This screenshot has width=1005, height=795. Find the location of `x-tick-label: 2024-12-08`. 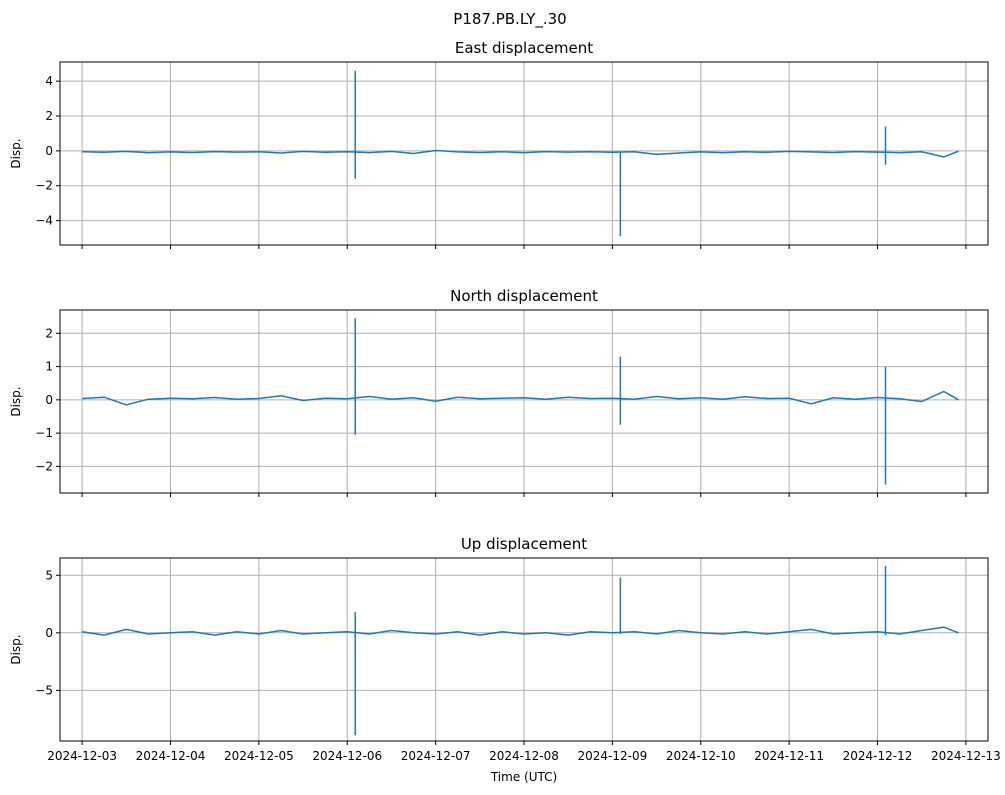

x-tick-label: 2024-12-08 is located at coordinates (524, 756).